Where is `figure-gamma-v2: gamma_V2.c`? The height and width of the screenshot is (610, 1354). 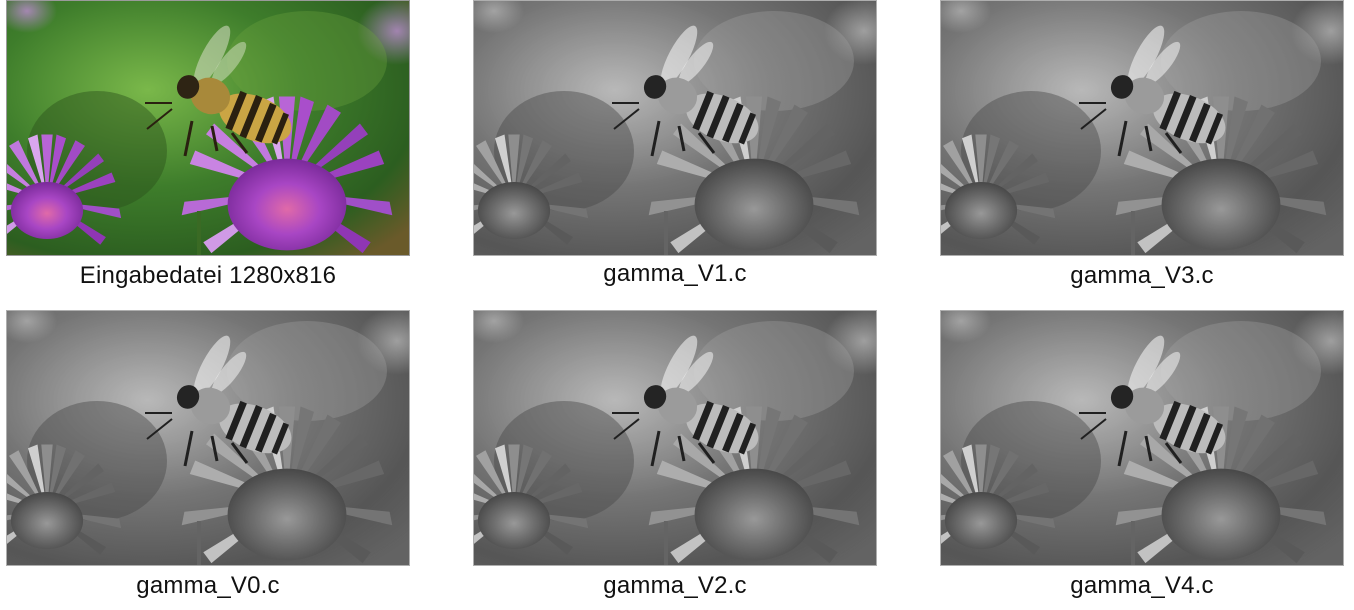
figure-gamma-v2: gamma_V2.c is located at coordinates (675, 455).